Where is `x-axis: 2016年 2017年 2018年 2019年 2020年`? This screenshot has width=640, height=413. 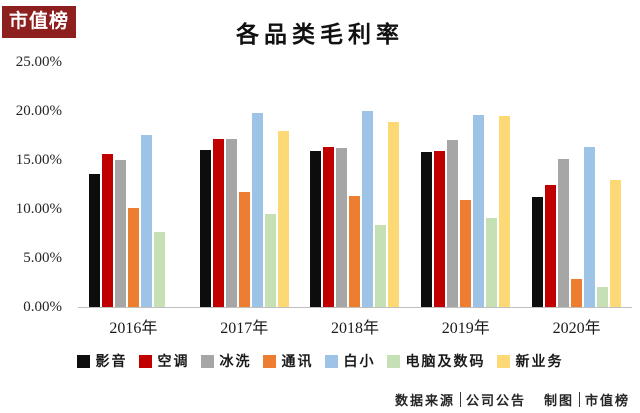 x-axis: 2016年 2017年 2018年 2019年 2020年 is located at coordinates (355, 326).